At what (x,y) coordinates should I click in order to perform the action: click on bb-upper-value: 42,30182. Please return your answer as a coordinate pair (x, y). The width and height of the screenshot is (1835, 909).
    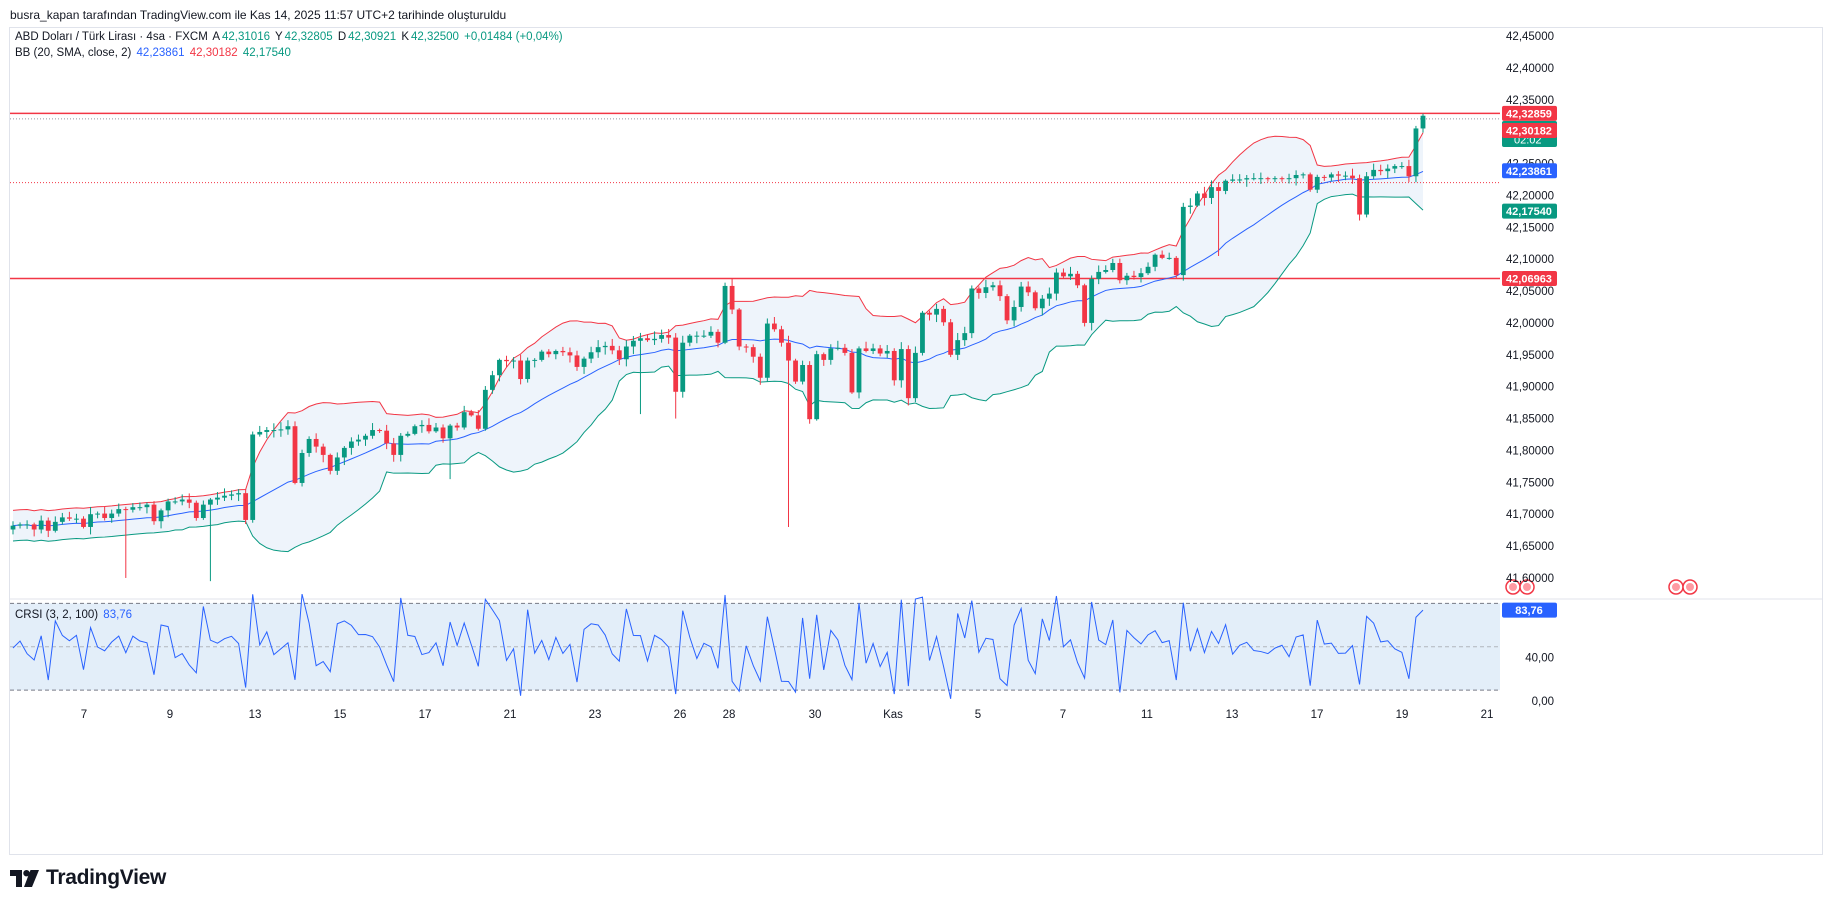
    Looking at the image, I should click on (213, 53).